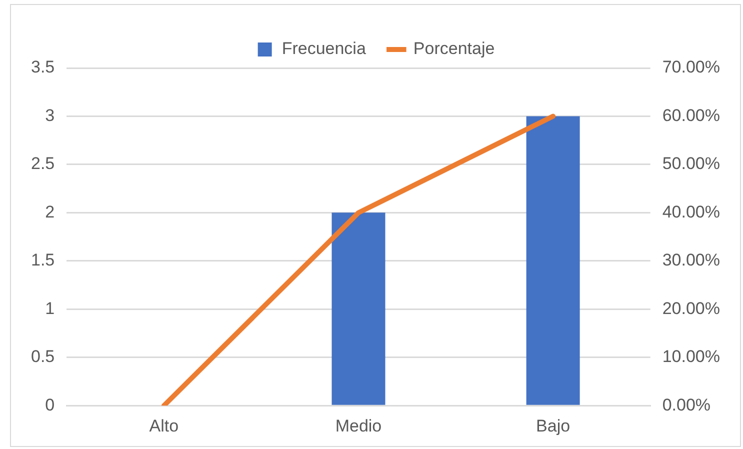  Describe the element at coordinates (691, 67) in the screenshot. I see `y2-tick-label: 70.00%` at that location.